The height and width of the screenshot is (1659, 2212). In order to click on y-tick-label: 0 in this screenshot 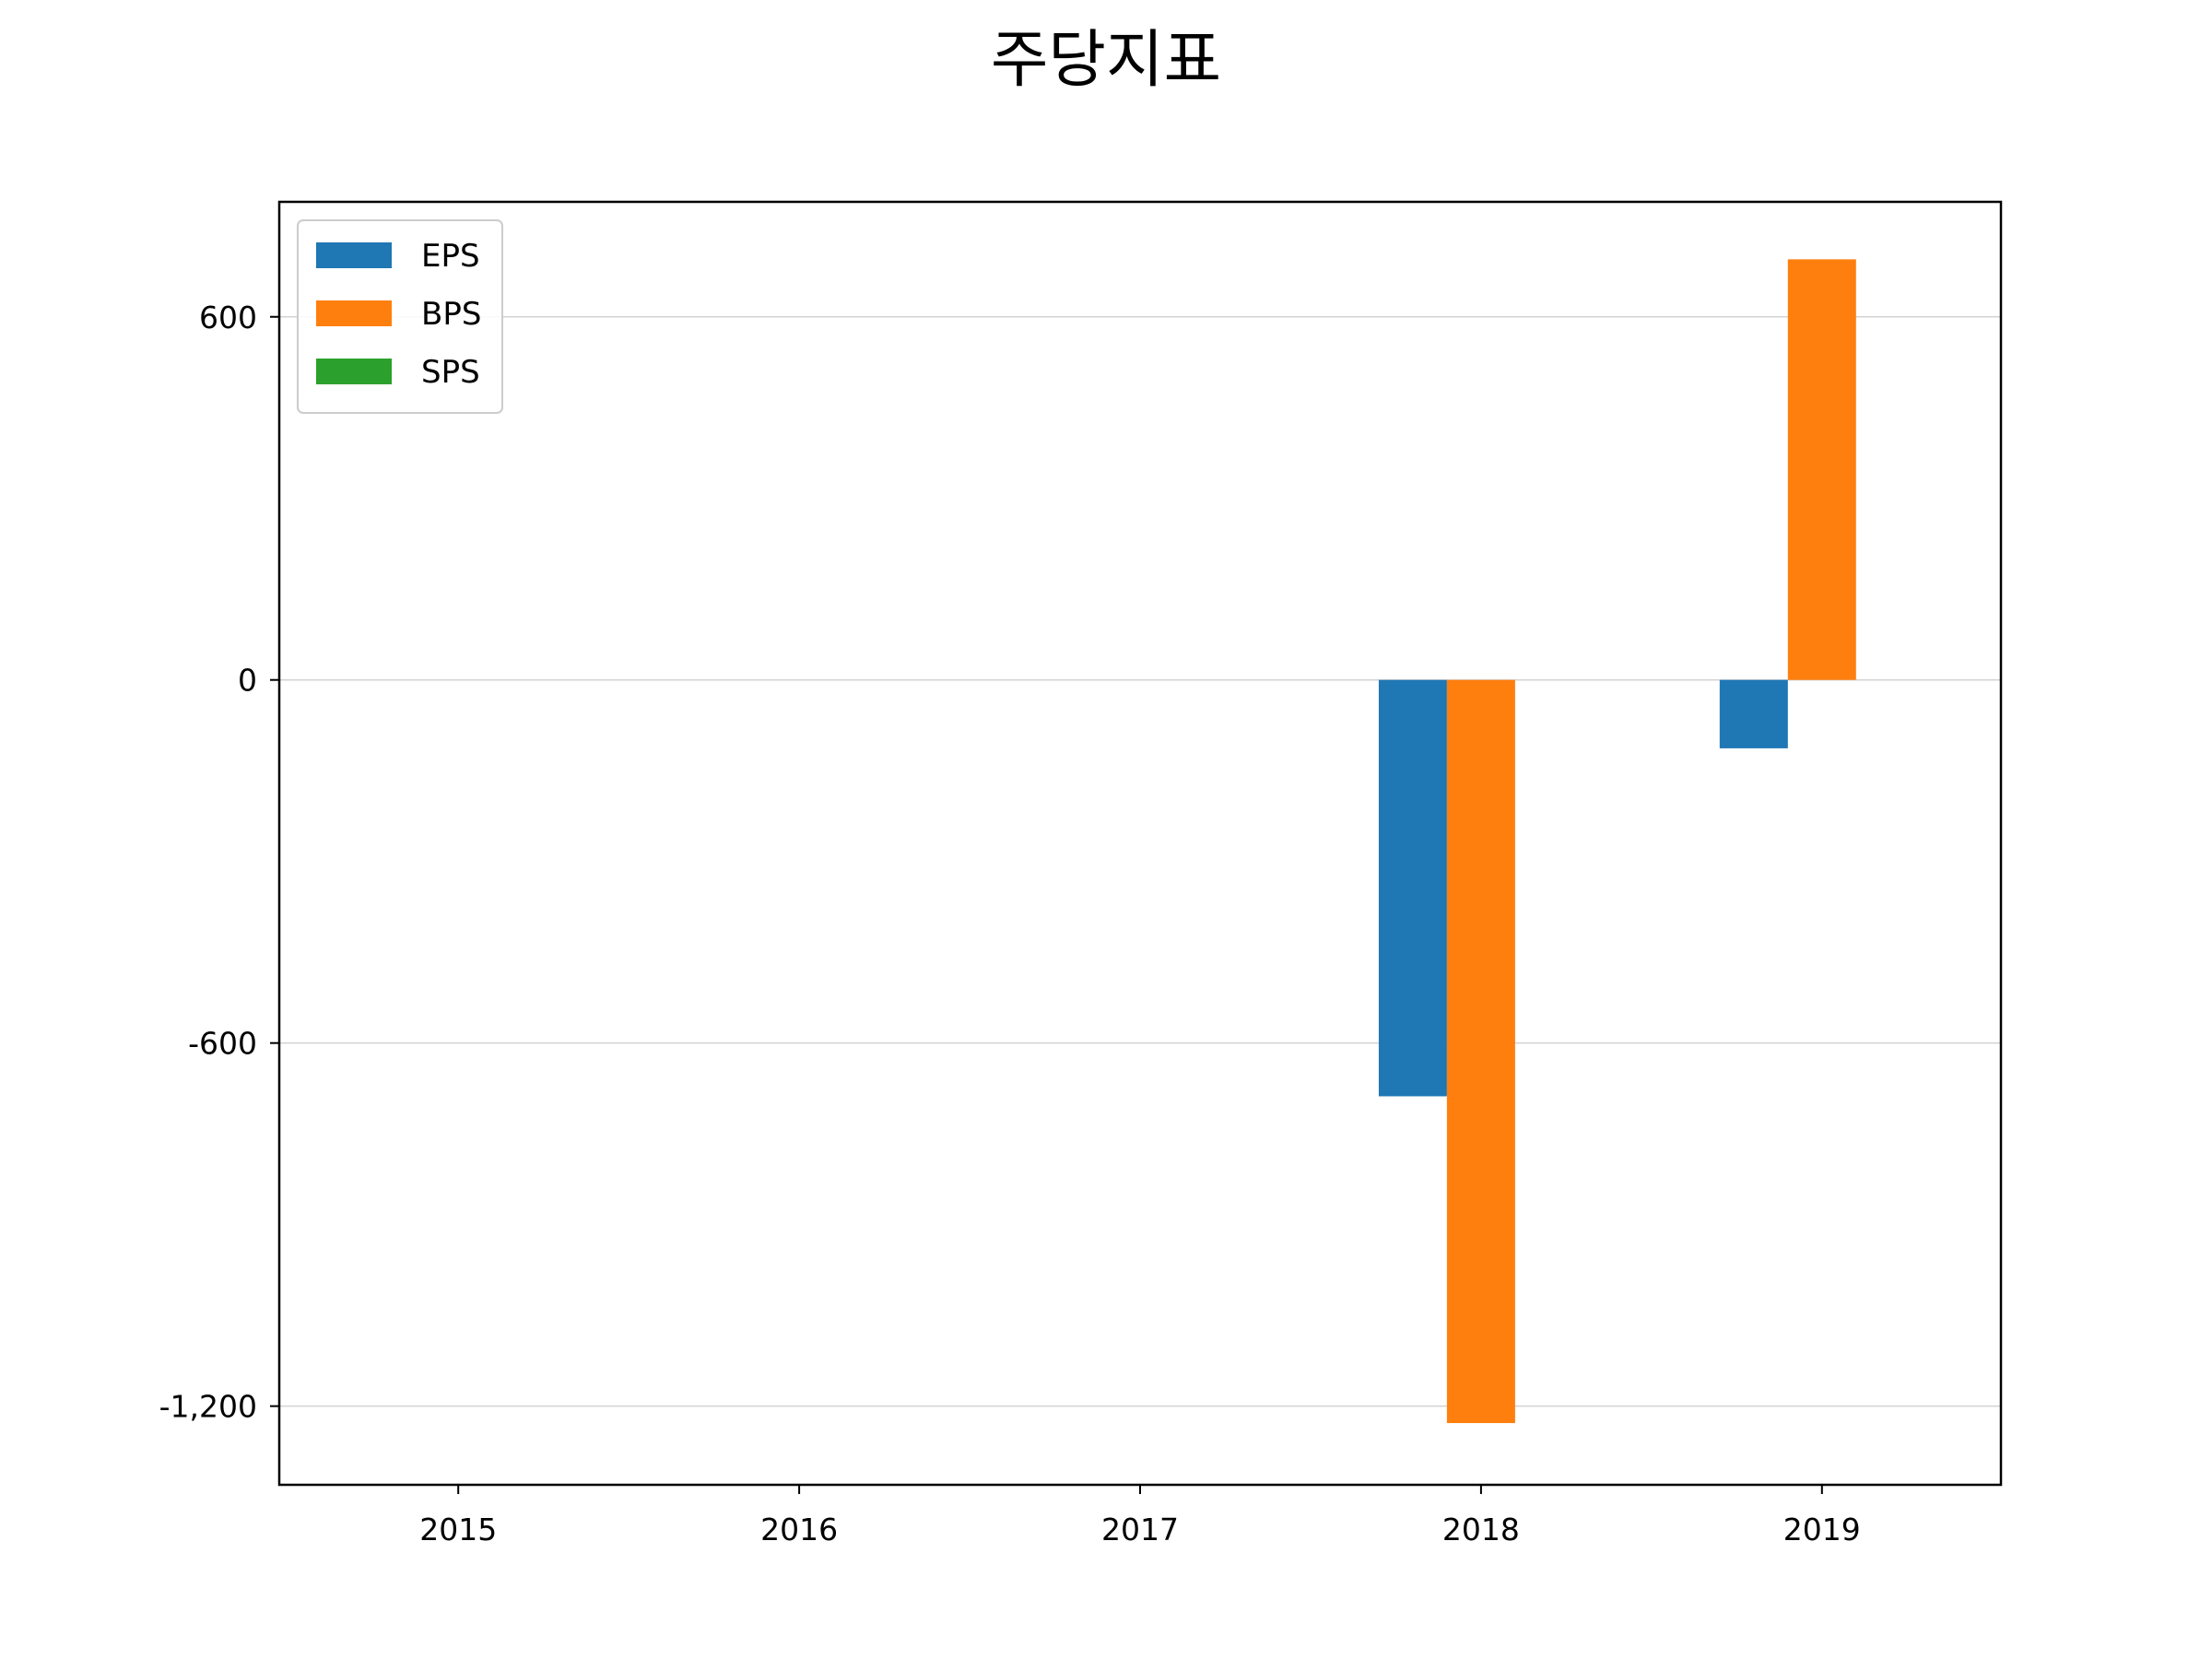, I will do `click(247, 681)`.